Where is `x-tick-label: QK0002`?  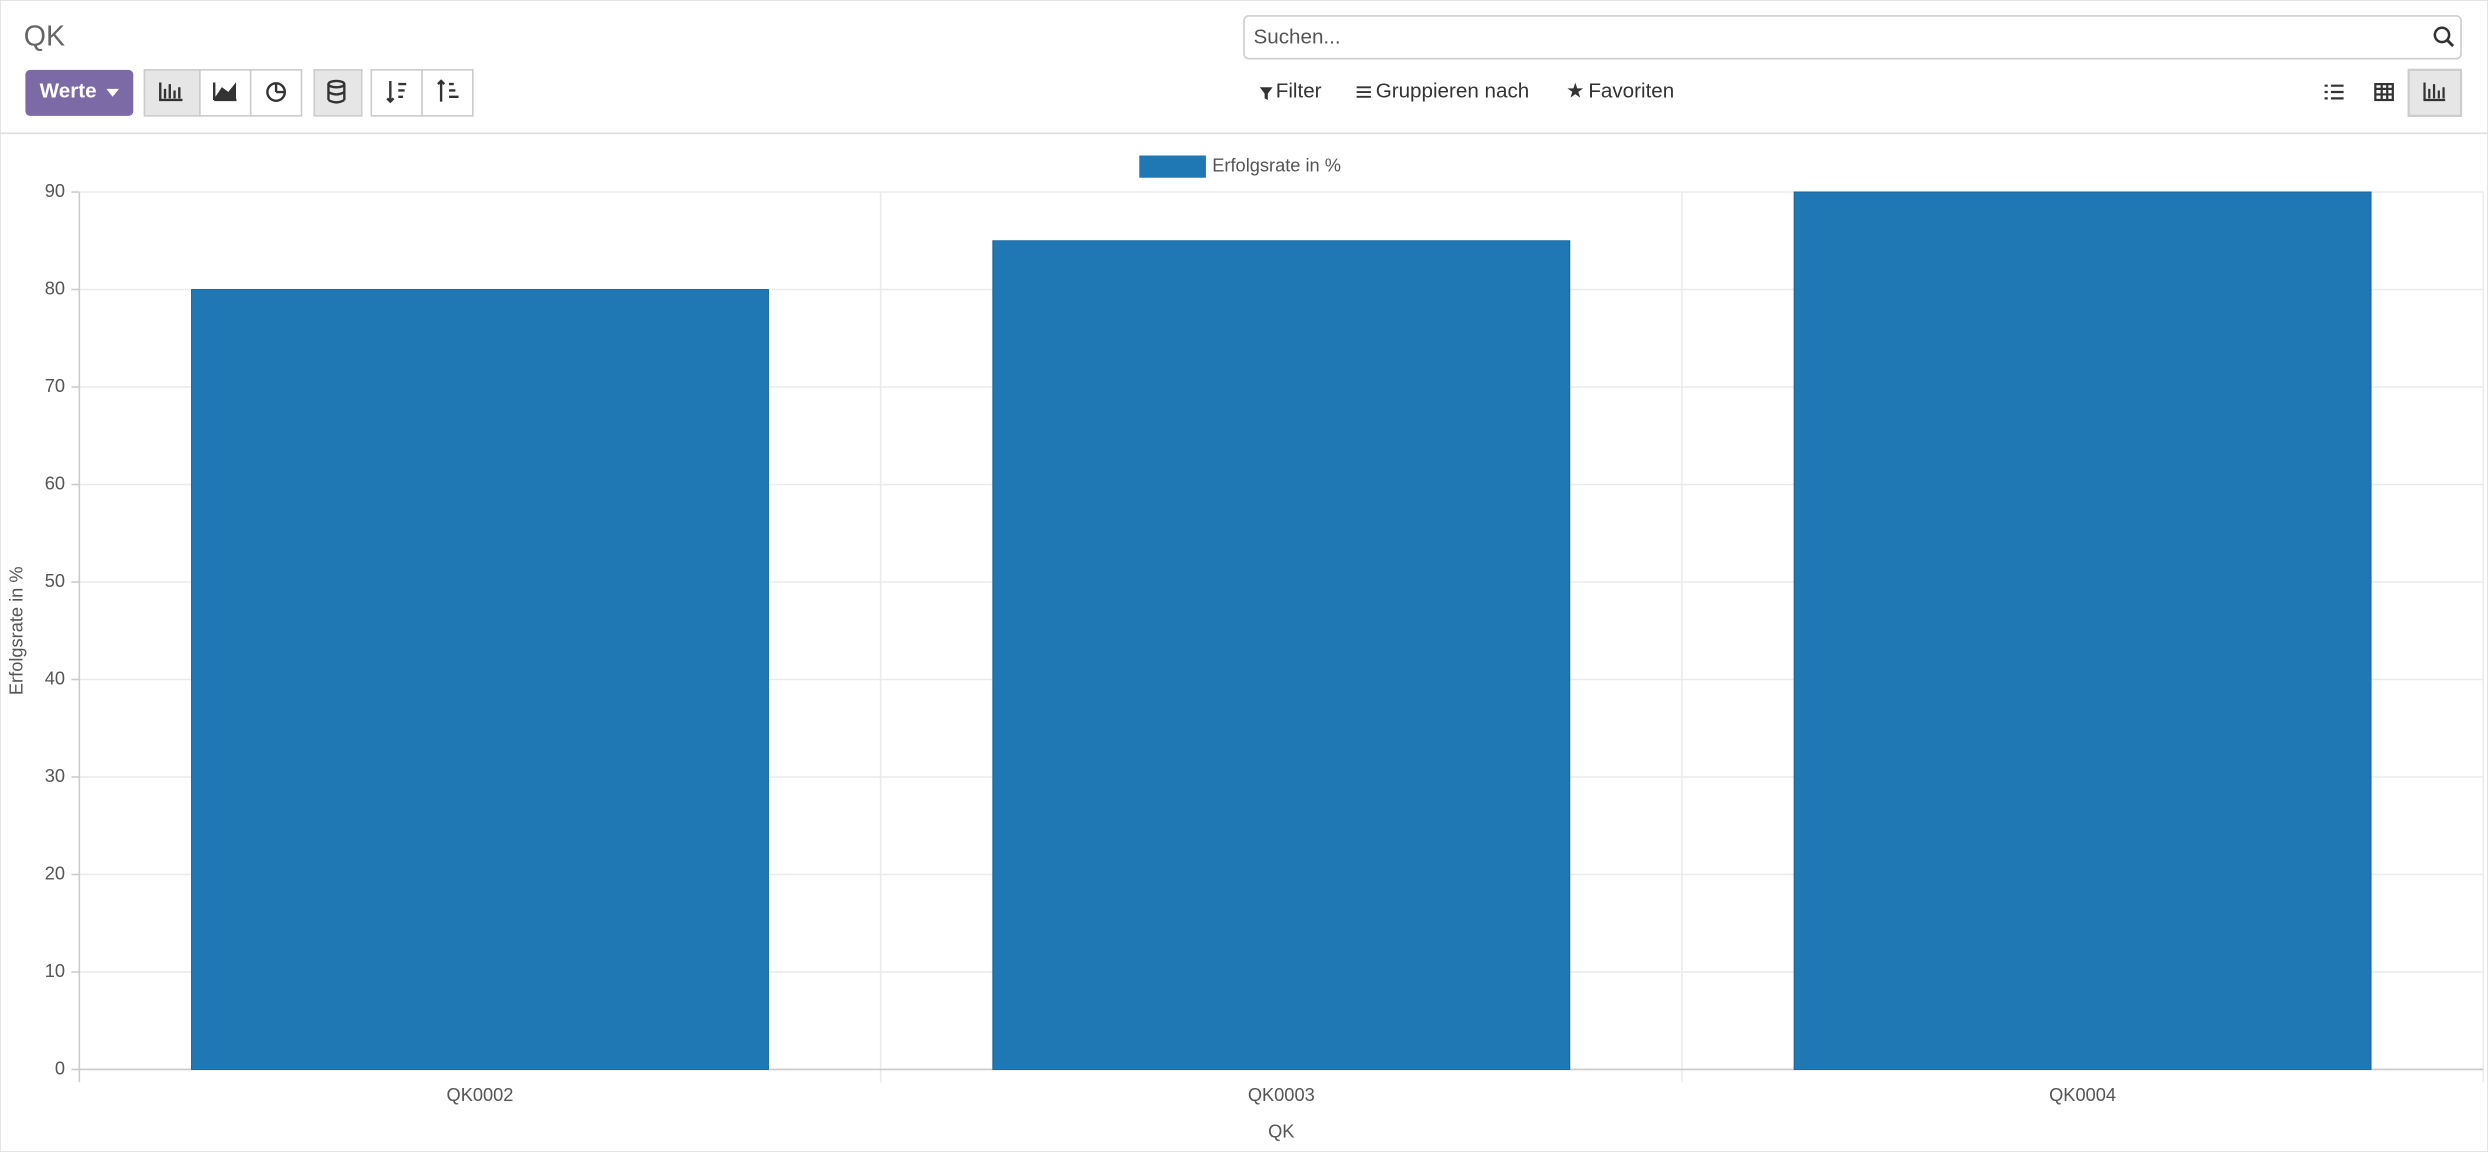 x-tick-label: QK0002 is located at coordinates (480, 1094).